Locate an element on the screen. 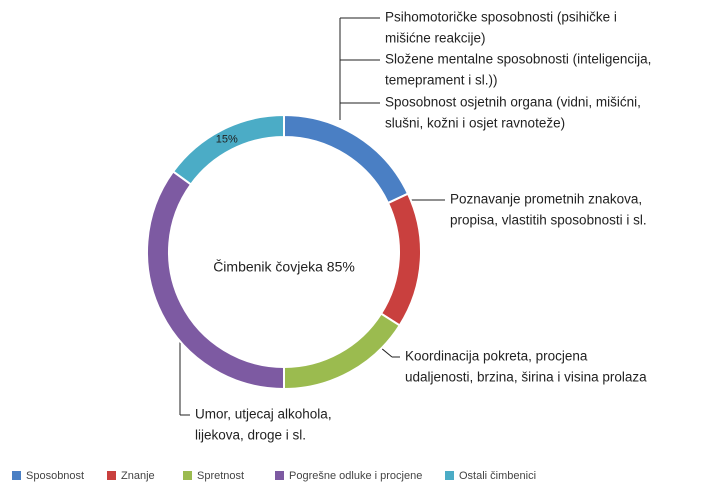  annotation: Umor, utjecaj alkohola, is located at coordinates (263, 414).